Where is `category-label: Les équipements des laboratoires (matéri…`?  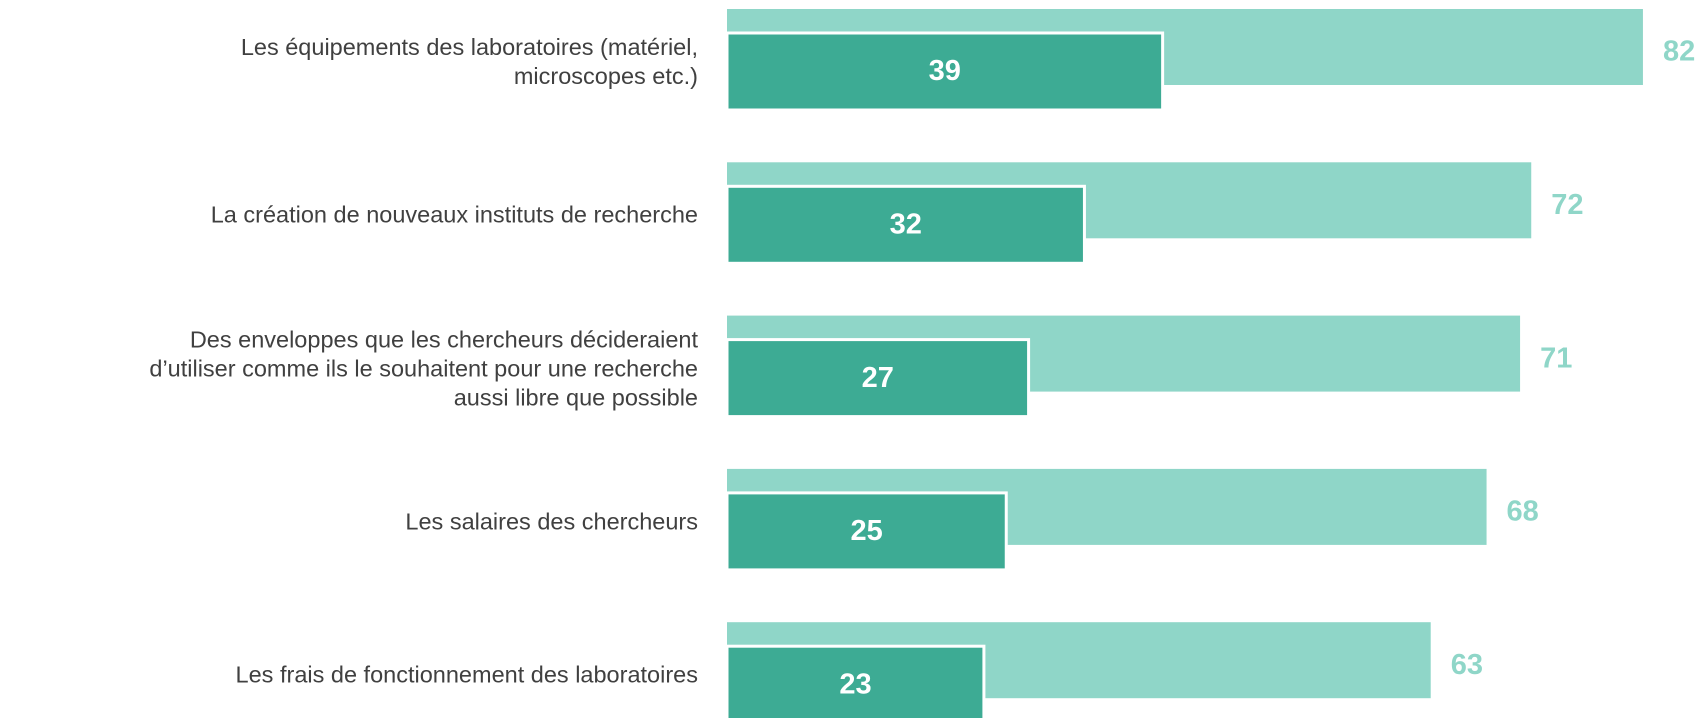 category-label: Les équipements des laboratoires (matéri… is located at coordinates (469, 61).